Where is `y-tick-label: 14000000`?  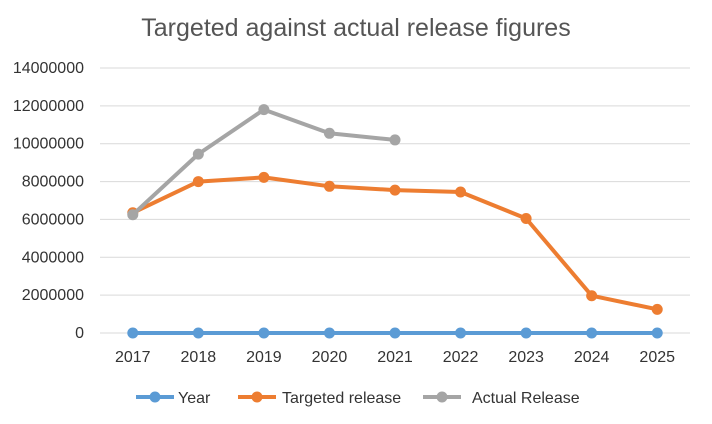 y-tick-label: 14000000 is located at coordinates (48, 68).